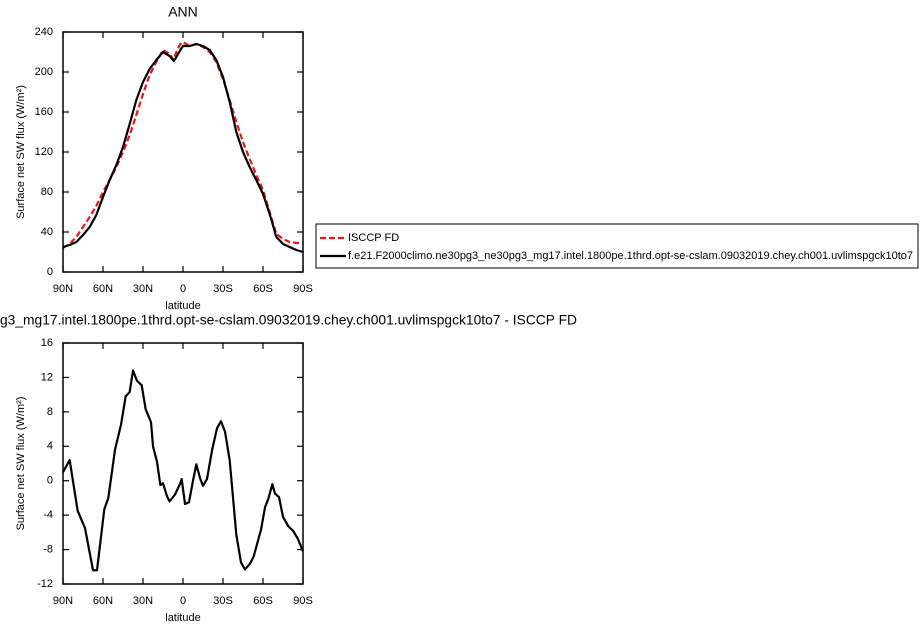 Image resolution: width=923 pixels, height=629 pixels. Describe the element at coordinates (47, 343) in the screenshot. I see `y-tick-label: 16` at that location.